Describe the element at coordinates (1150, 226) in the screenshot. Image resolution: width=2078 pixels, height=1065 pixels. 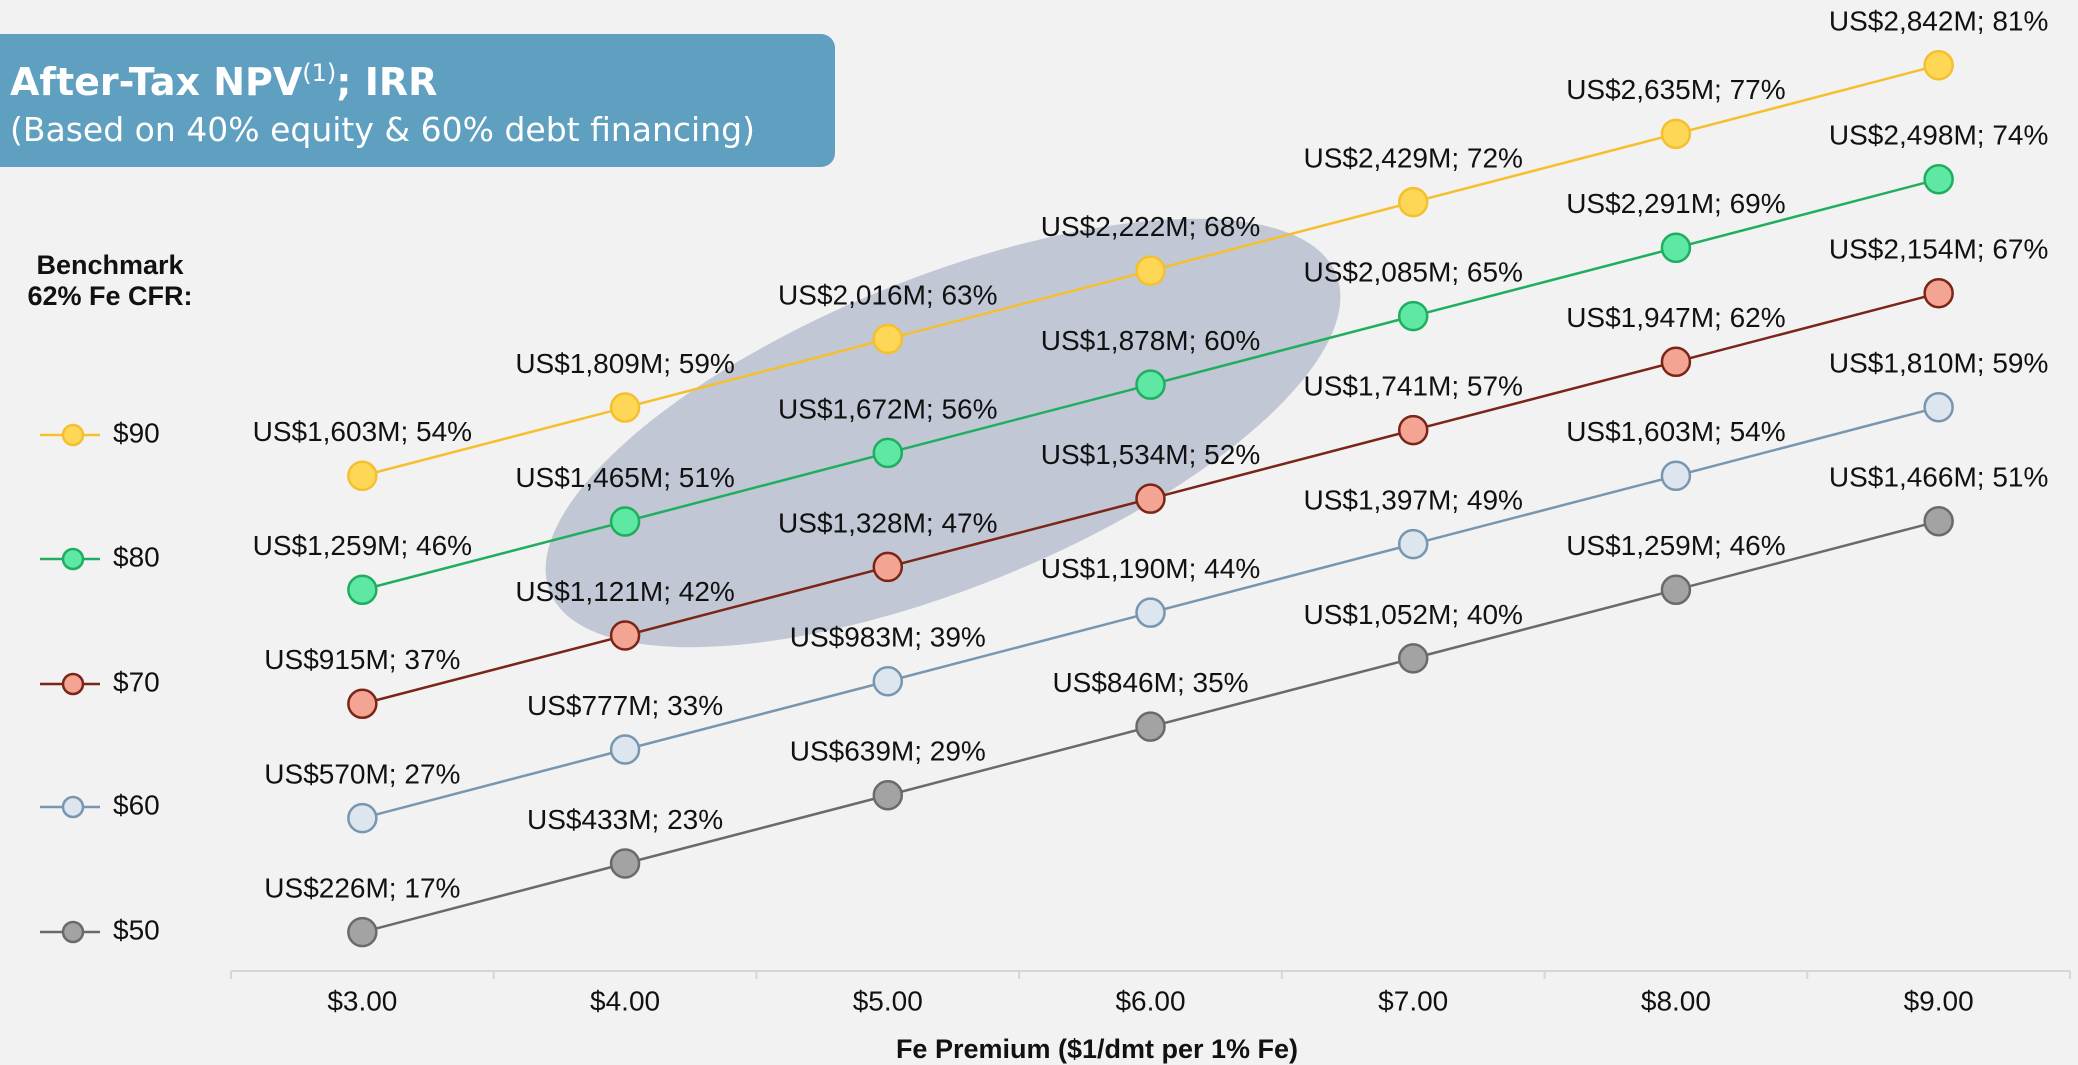
I see `data-label: US$2,222M; 68%` at that location.